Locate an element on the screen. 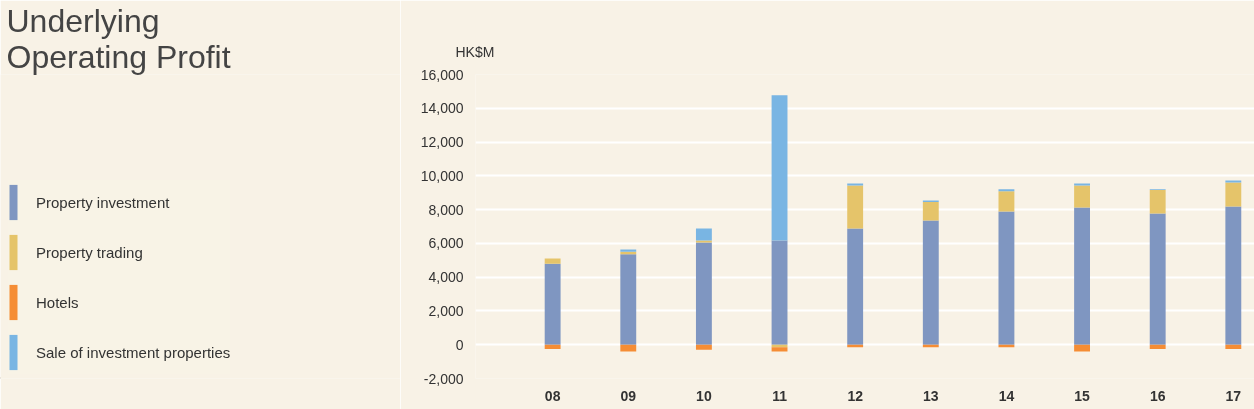 The width and height of the screenshot is (1254, 409). x-tick-label: 09 is located at coordinates (628, 395).